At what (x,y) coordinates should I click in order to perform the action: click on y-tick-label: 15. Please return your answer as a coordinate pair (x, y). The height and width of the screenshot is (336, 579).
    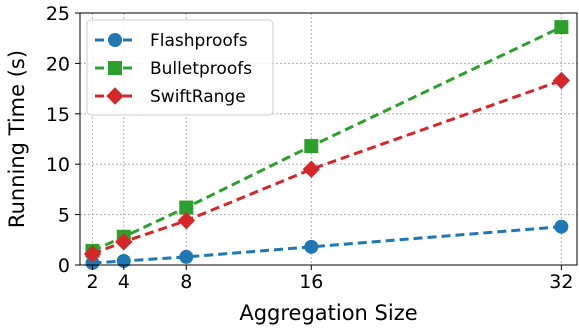
    Looking at the image, I should click on (58, 115).